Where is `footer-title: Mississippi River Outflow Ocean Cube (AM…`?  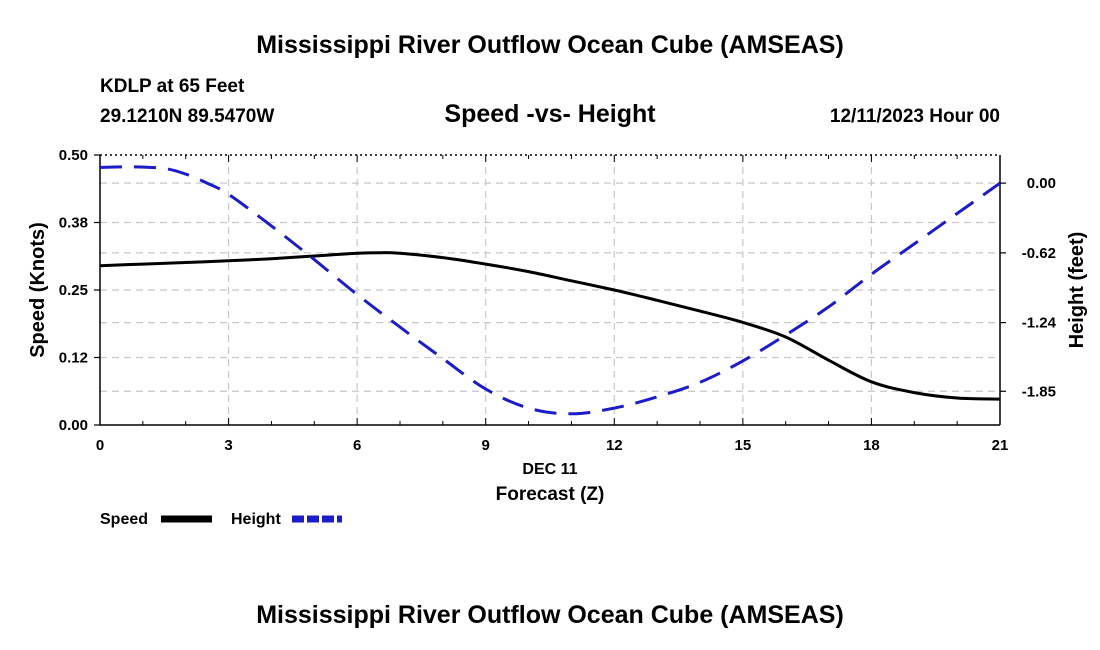 footer-title: Mississippi River Outflow Ocean Cube (AM… is located at coordinates (550, 615).